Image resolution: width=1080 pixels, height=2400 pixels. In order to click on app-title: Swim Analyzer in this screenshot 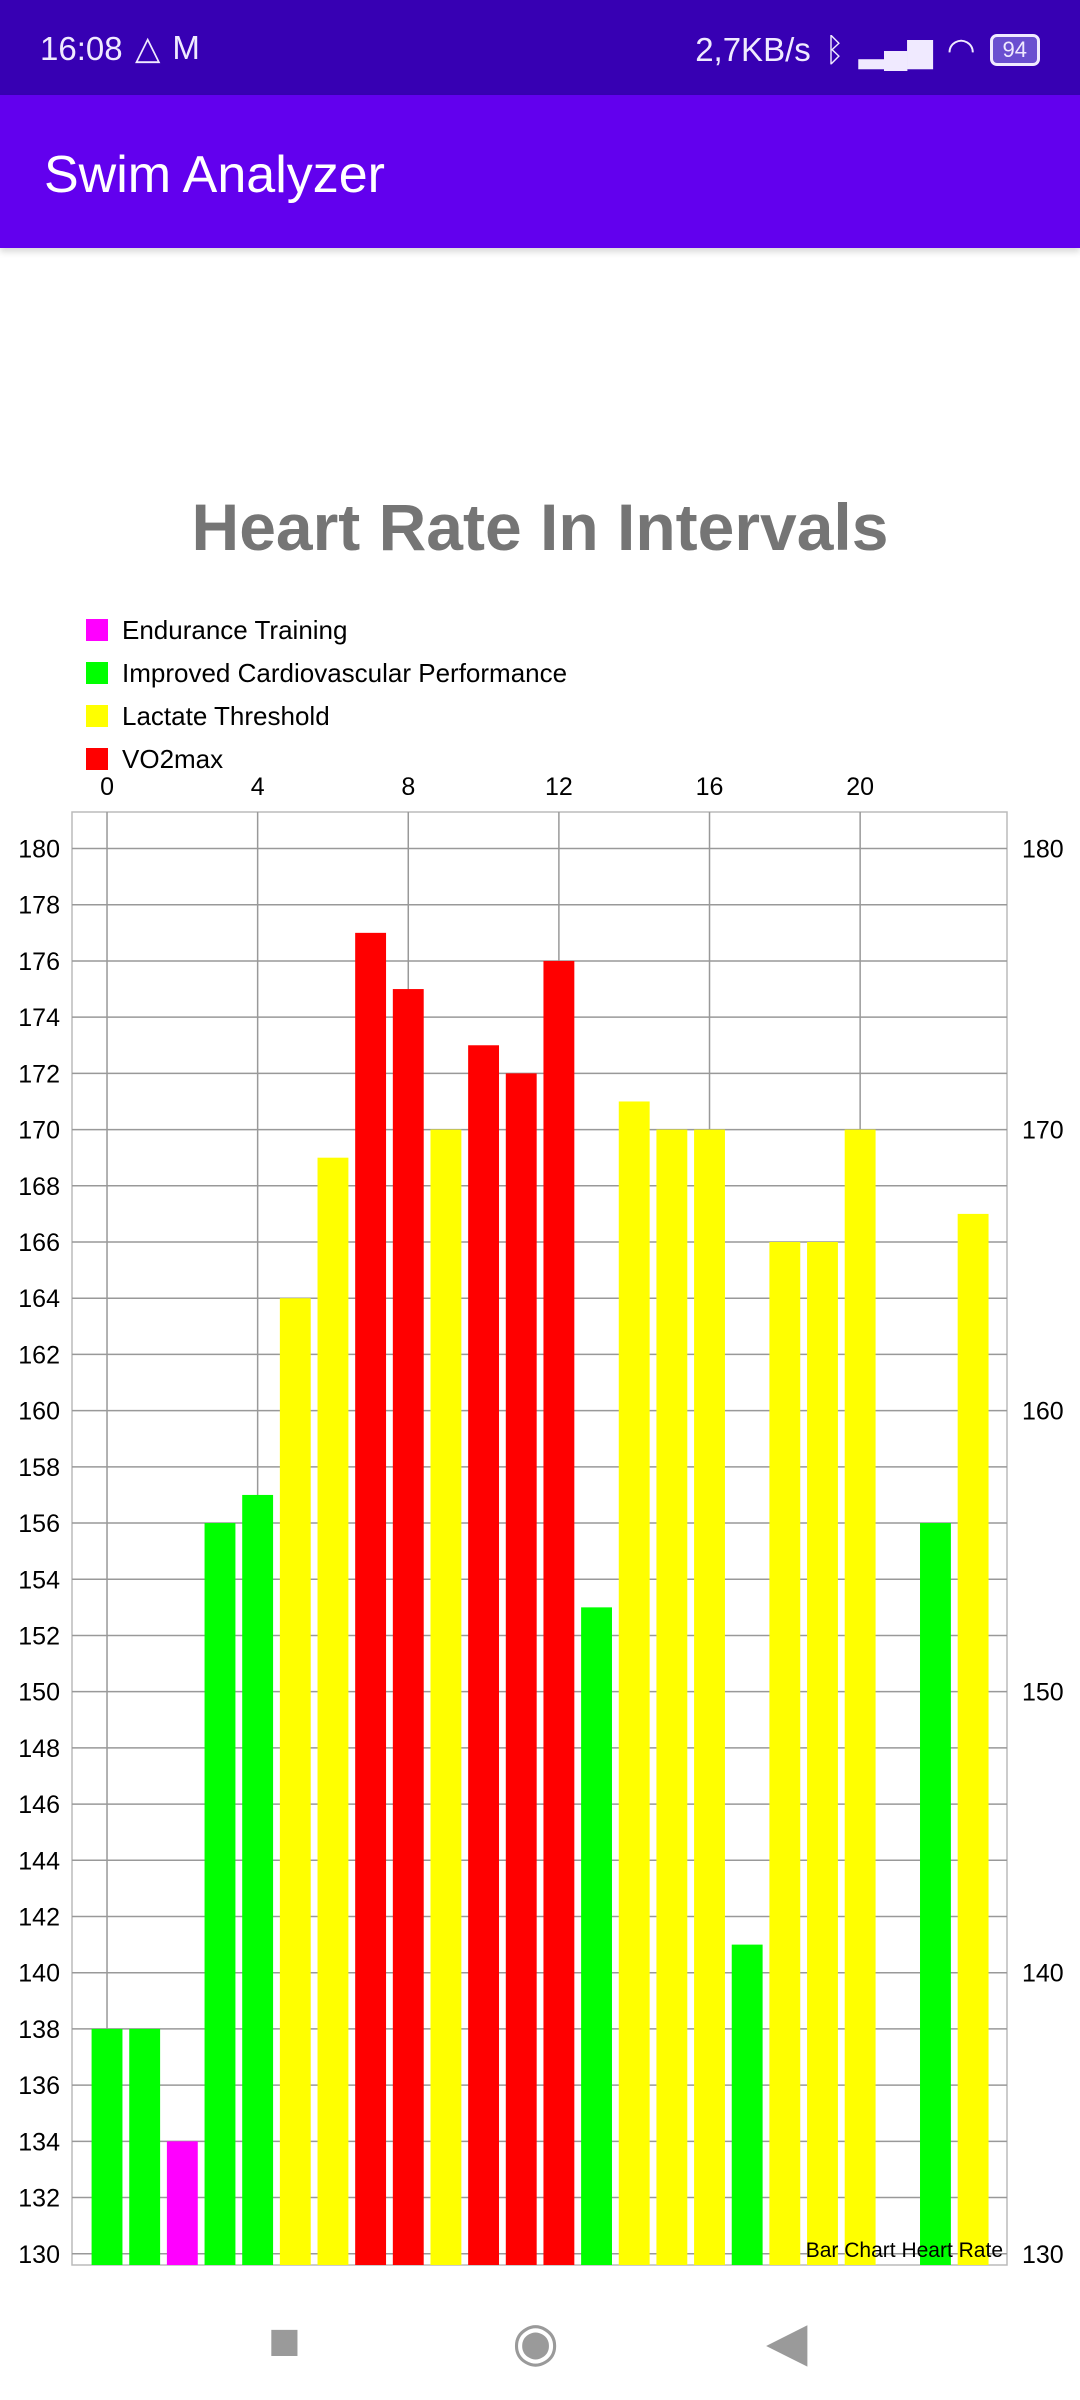, I will do `click(214, 175)`.